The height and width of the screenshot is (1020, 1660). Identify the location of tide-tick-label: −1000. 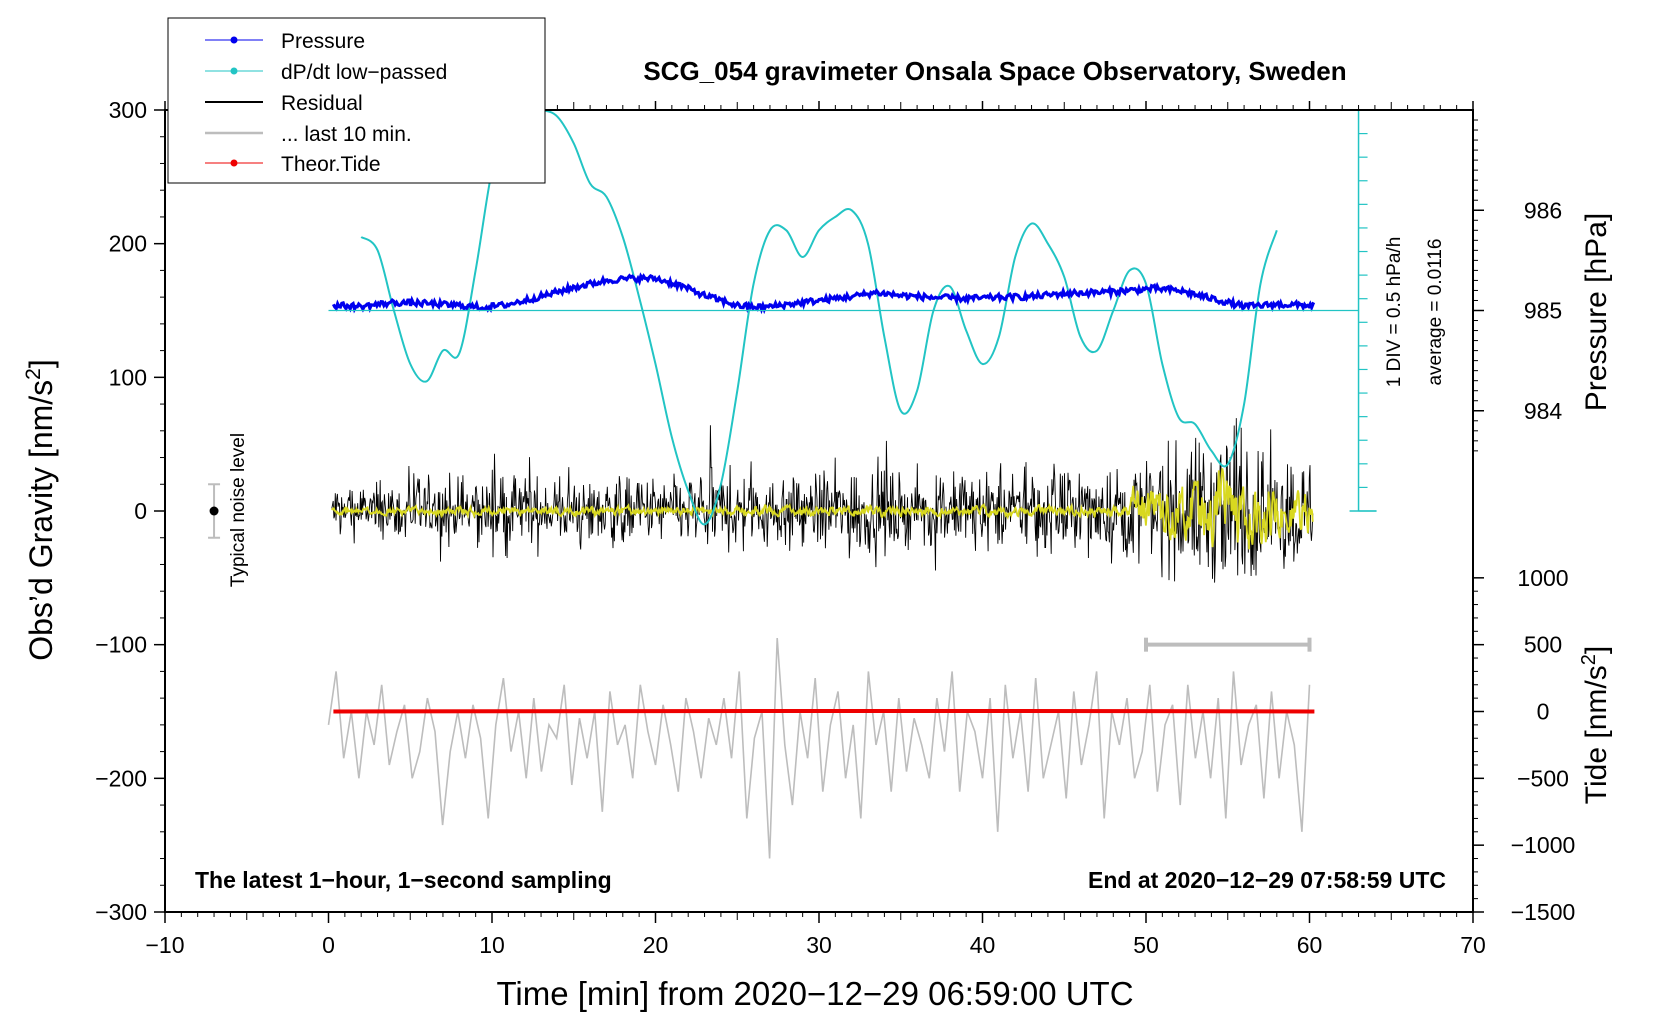
(1543, 845).